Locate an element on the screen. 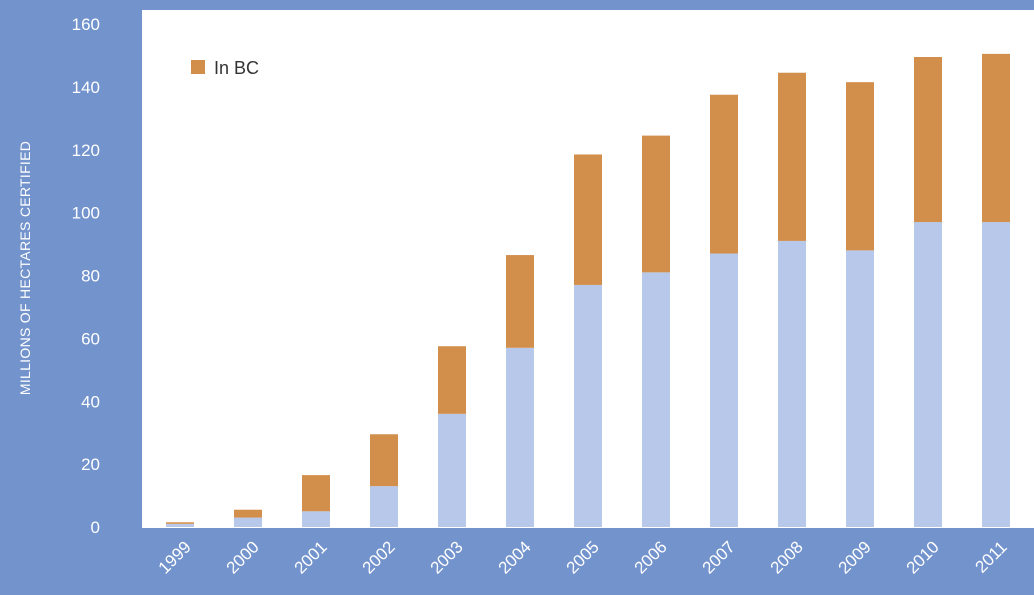 This screenshot has height=595, width=1034. bar-in-bc-1999 is located at coordinates (180, 523).